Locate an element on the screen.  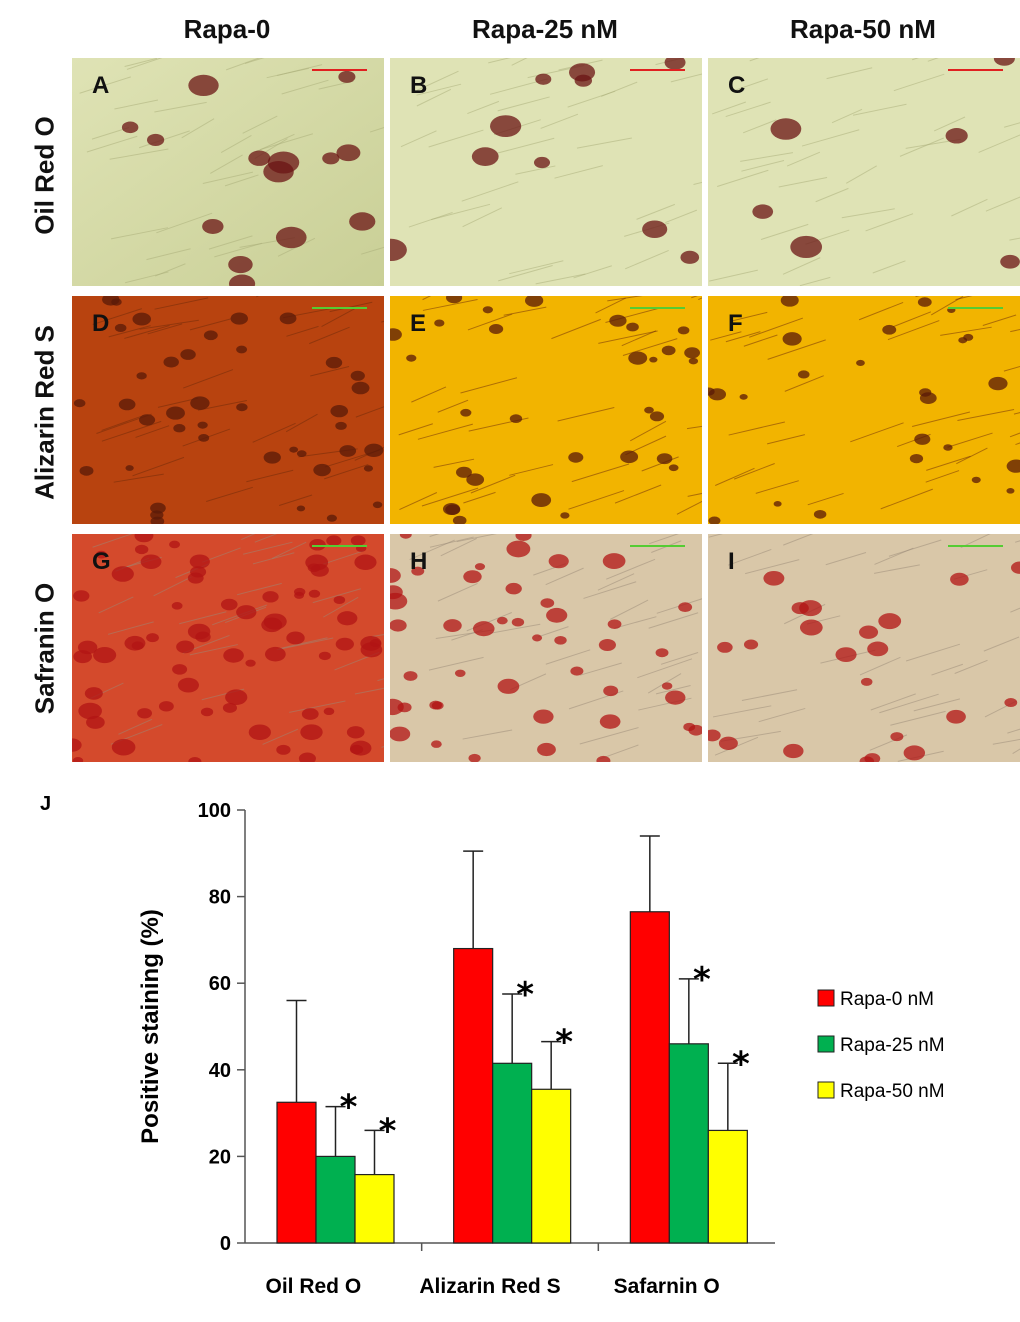
column-header-rapa-0: Rapa-0 is located at coordinates (227, 29).